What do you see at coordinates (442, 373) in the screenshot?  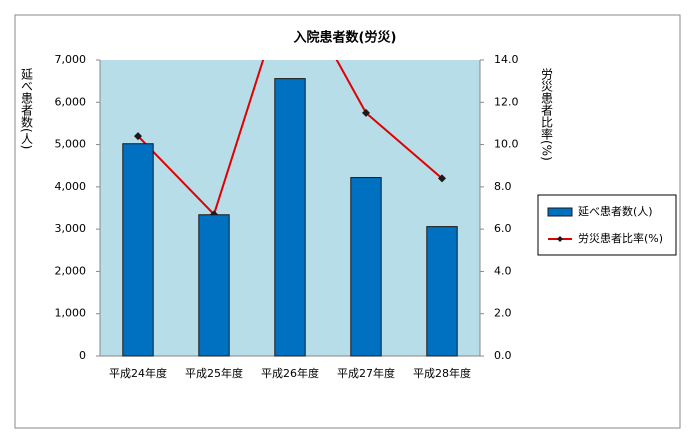 I see `x-tick-label: 平成28年度` at bounding box center [442, 373].